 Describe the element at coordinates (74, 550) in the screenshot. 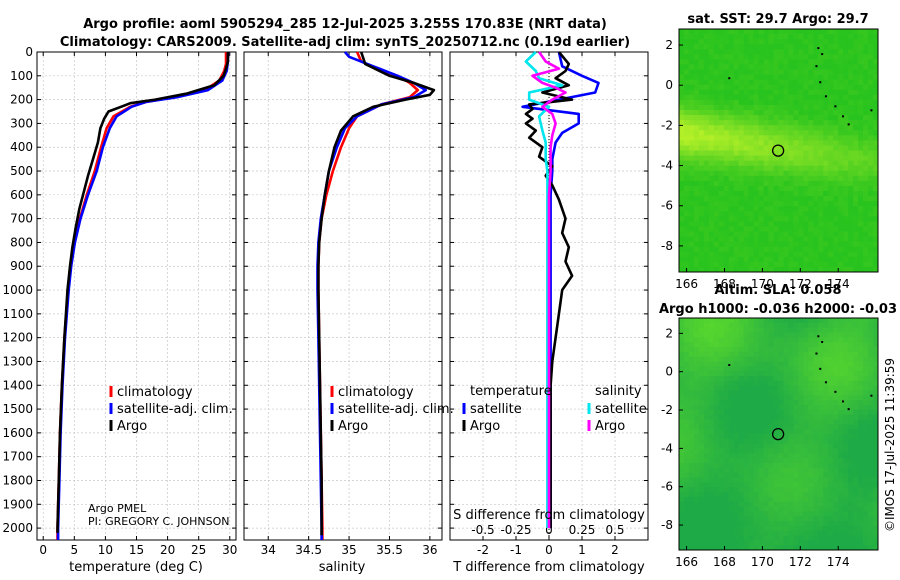

I see `x-tick-label: 5` at that location.